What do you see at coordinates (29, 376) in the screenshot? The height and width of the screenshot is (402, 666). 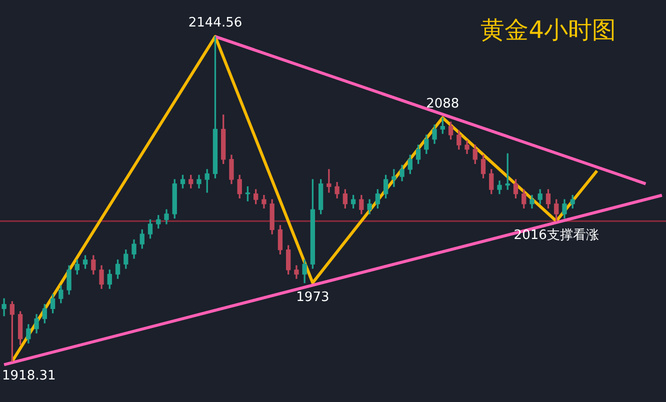 I see `annotation: 1918.31` at bounding box center [29, 376].